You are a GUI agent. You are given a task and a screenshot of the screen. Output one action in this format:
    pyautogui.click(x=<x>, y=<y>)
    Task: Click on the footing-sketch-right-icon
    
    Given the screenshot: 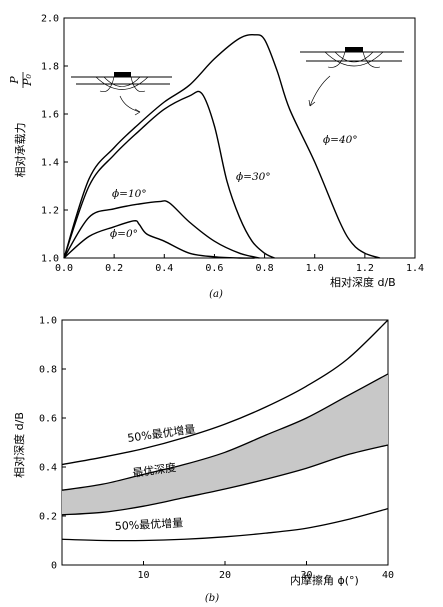 What is the action you would take?
    pyautogui.click(x=352, y=77)
    